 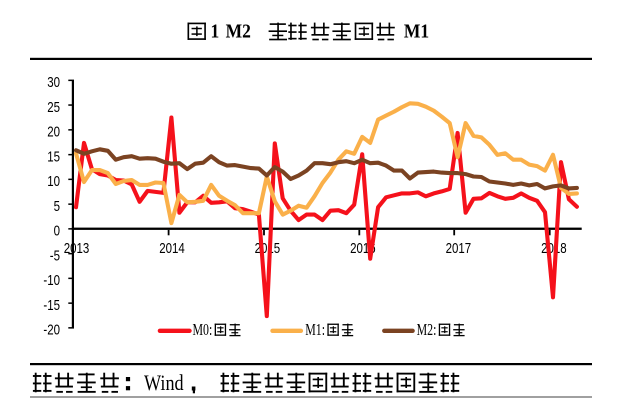 I want to click on svg-text: -15, so click(x=51, y=304).